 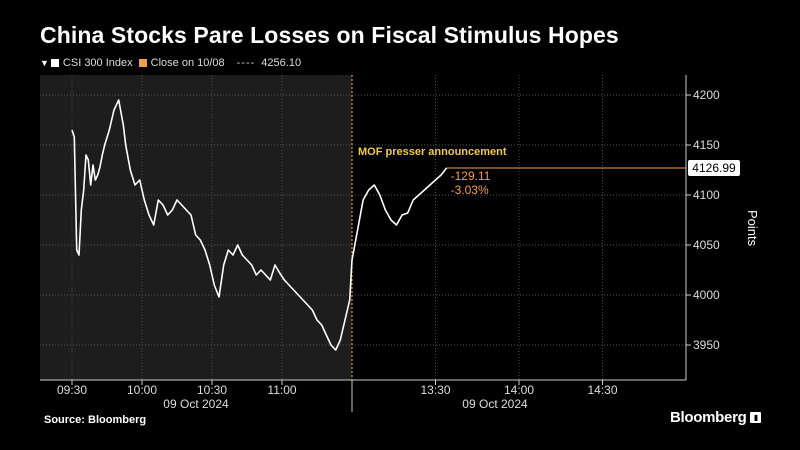 What do you see at coordinates (602, 390) in the screenshot?
I see `x-tick-label-1430: 14:30` at bounding box center [602, 390].